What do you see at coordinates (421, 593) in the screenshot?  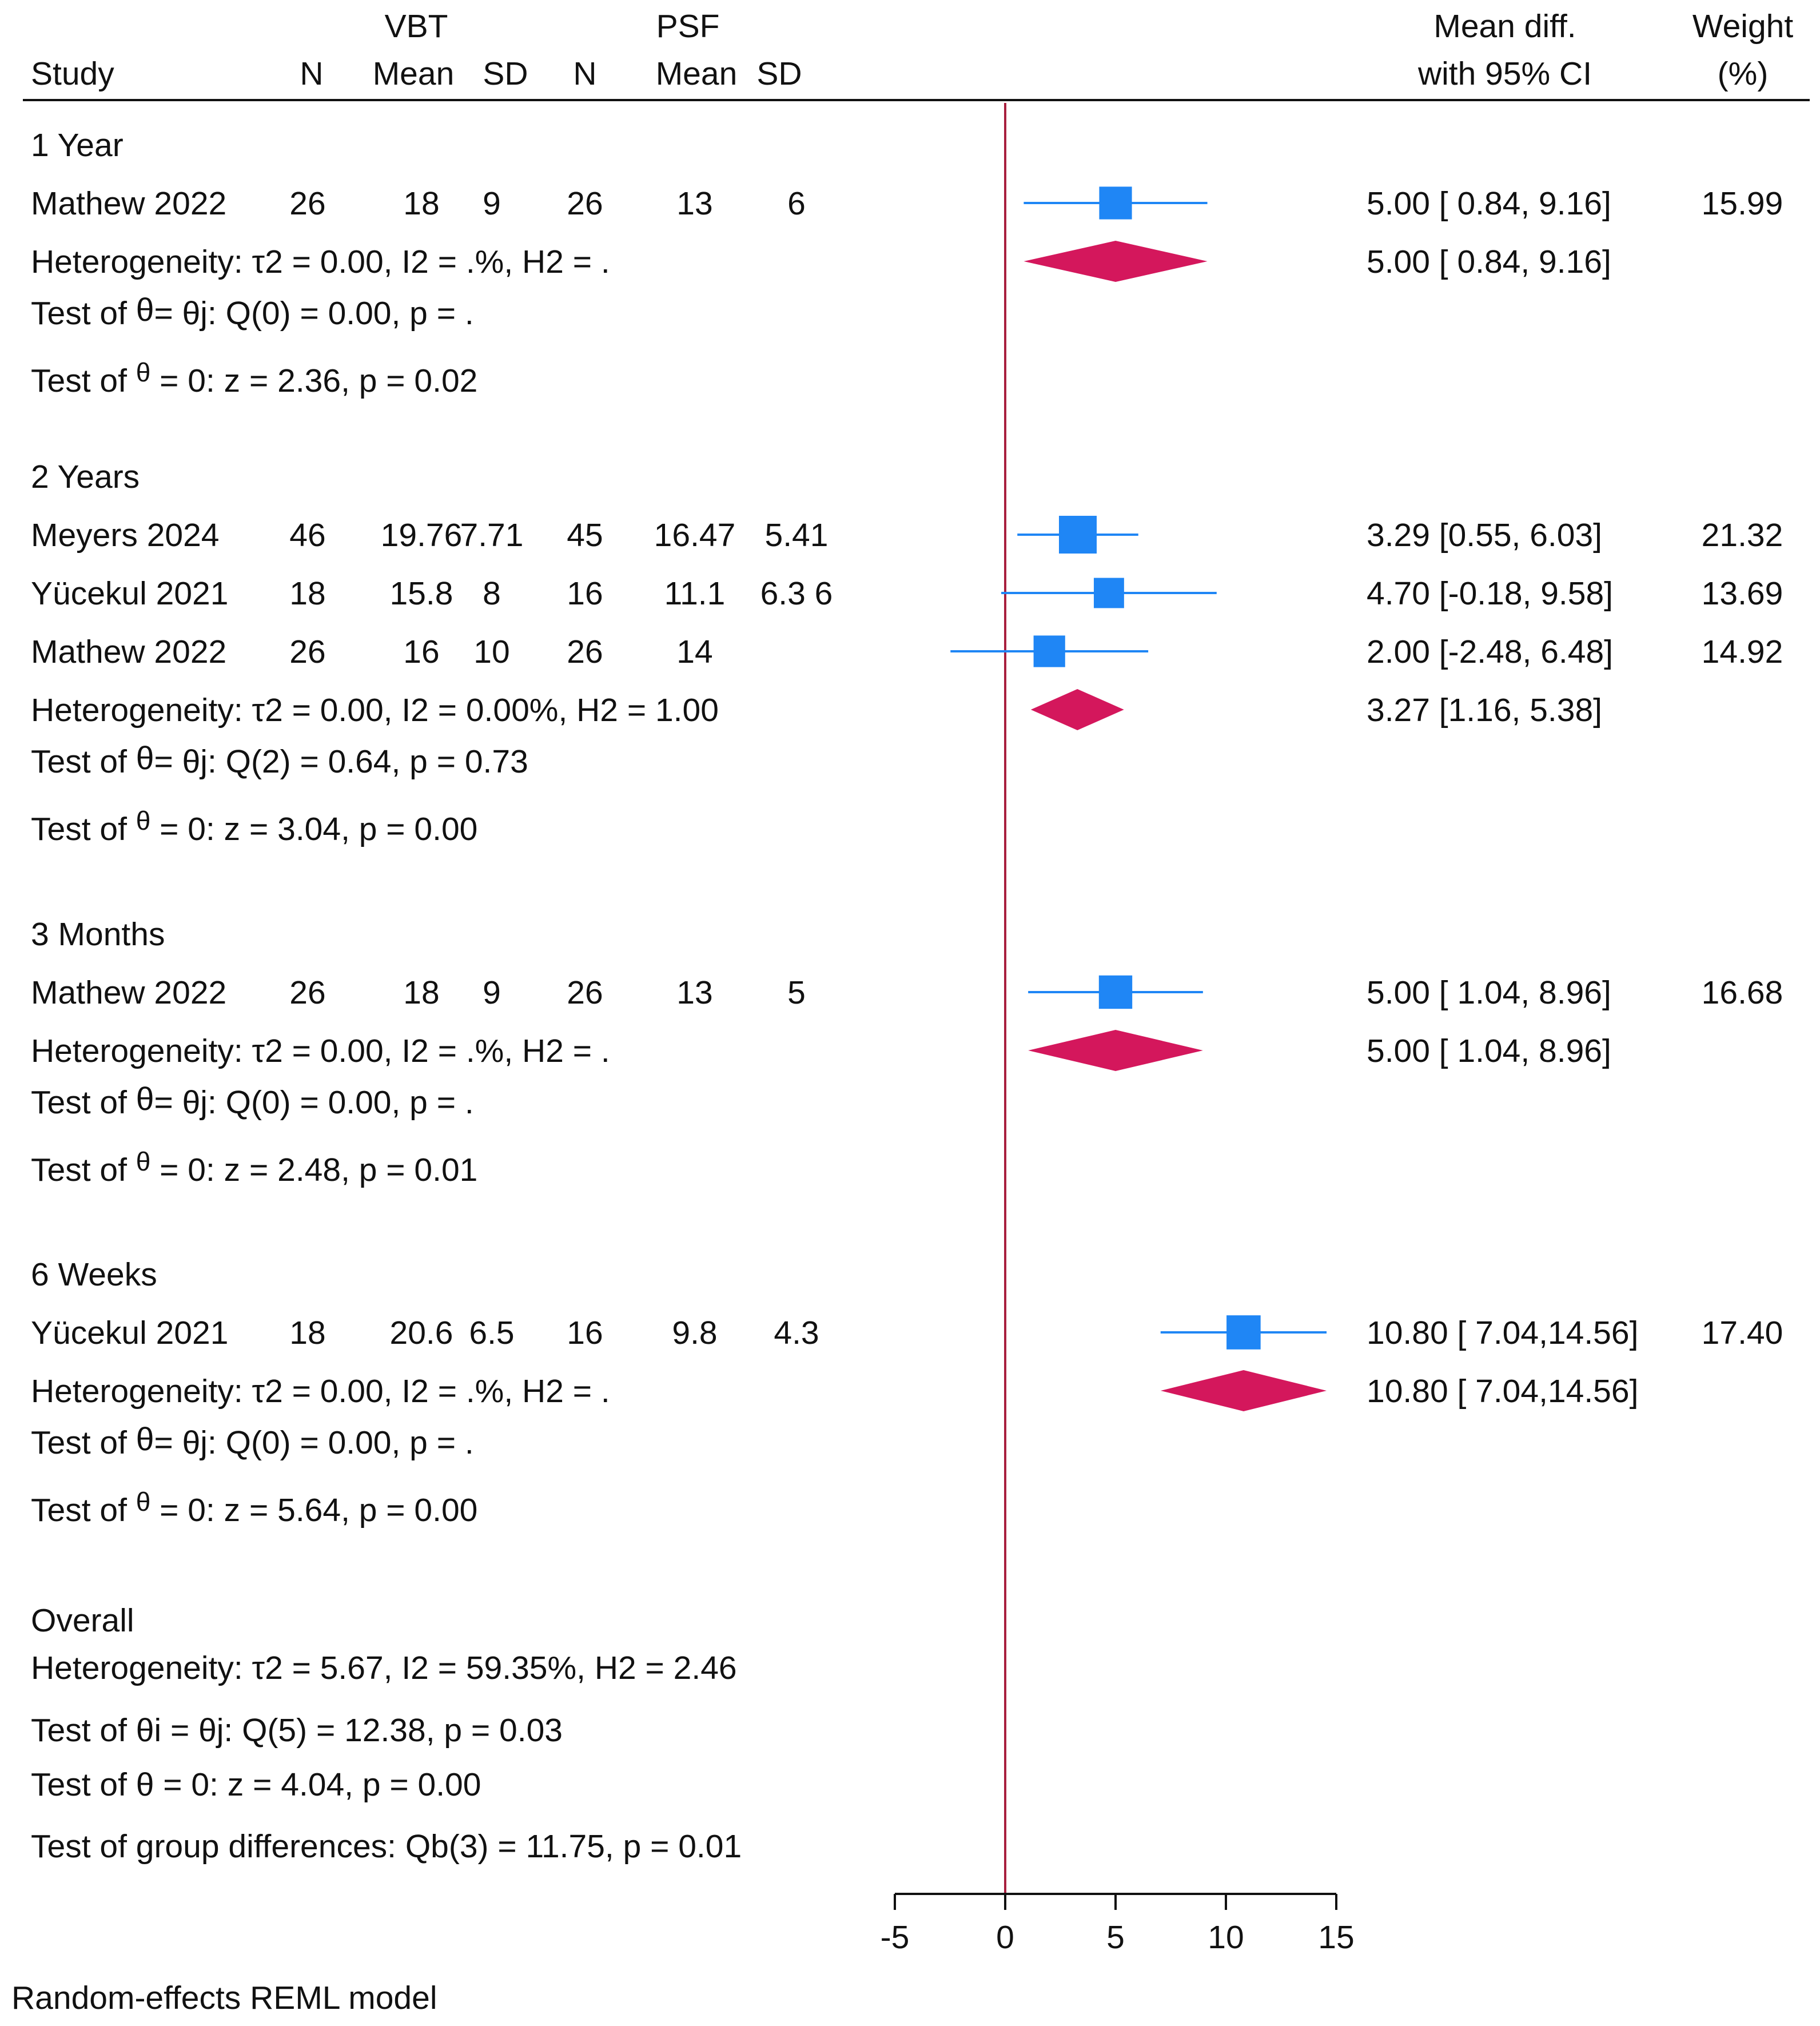 I see `vbt-mean: 15.8` at bounding box center [421, 593].